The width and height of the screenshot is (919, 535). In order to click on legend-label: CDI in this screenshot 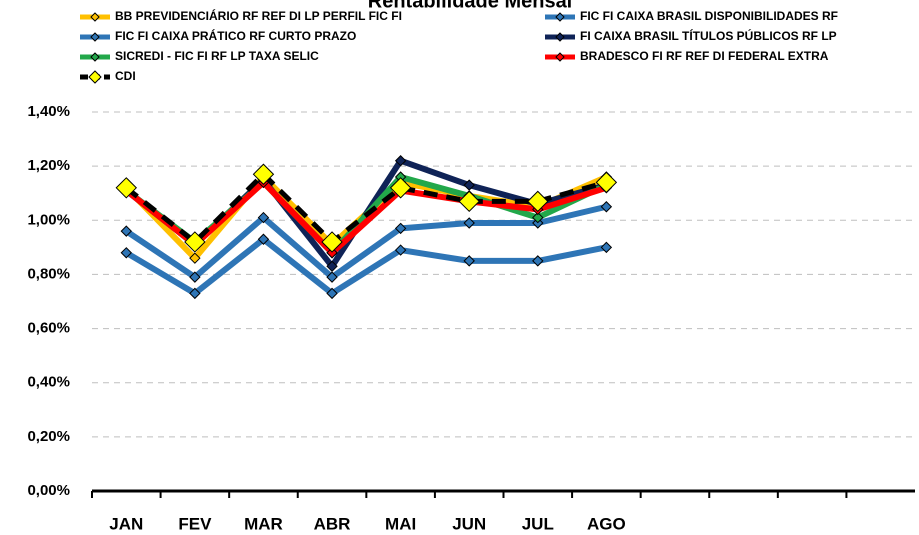, I will do `click(125, 76)`.